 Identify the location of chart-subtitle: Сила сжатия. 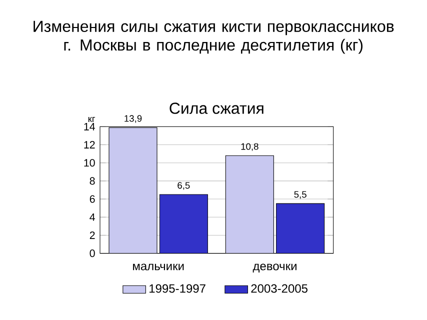
(217, 108).